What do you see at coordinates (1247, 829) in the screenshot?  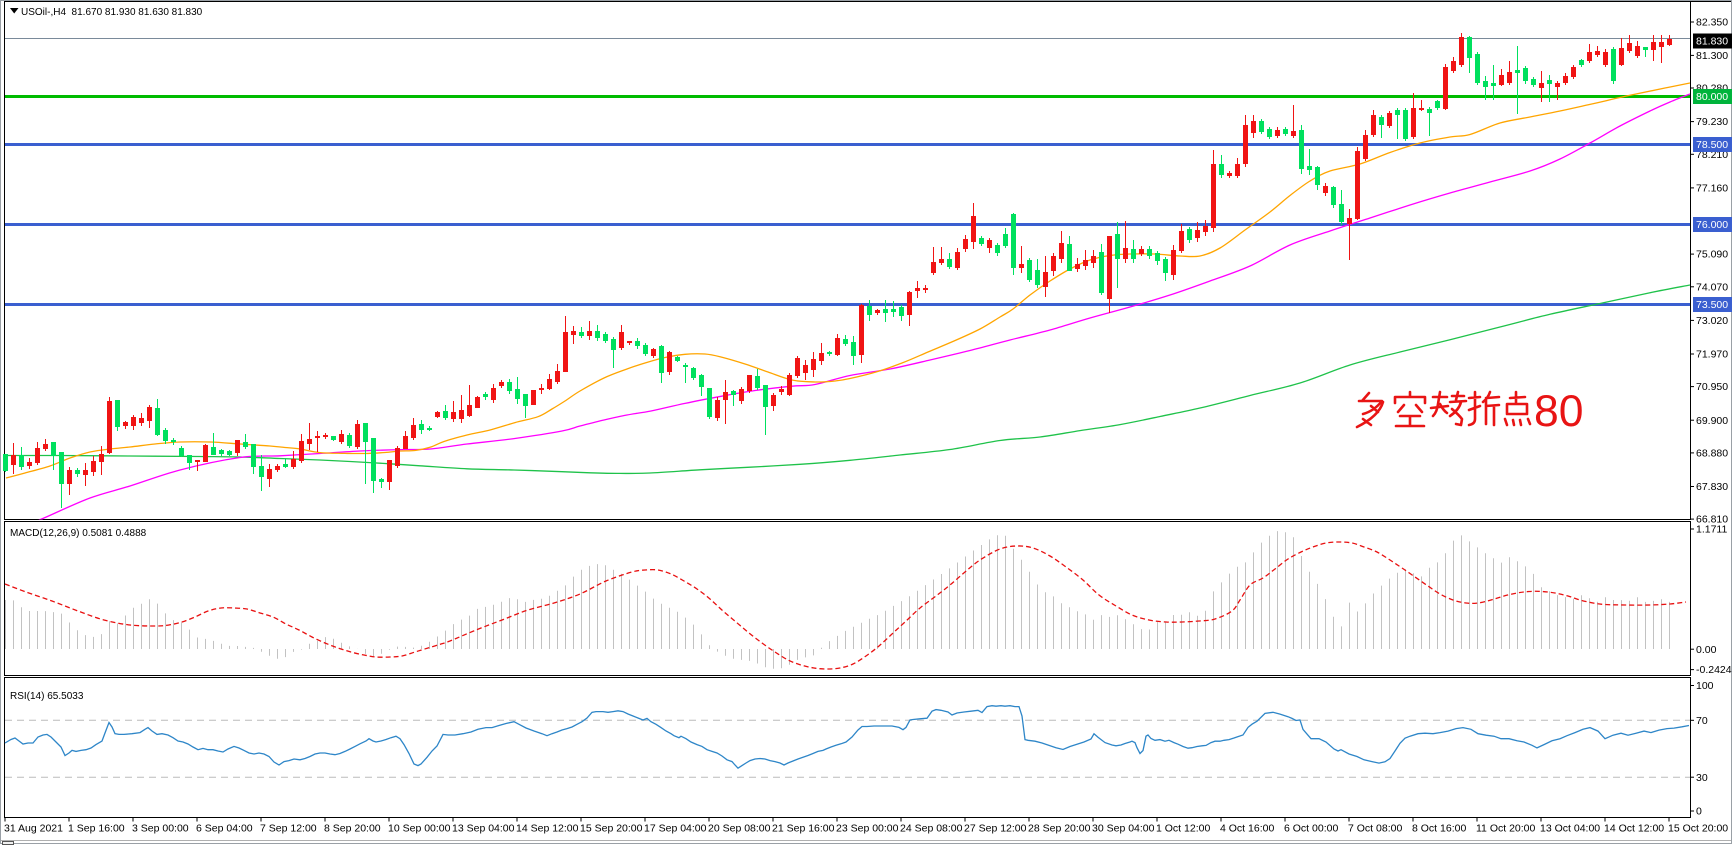 I see `svg-text: 4 Oct 16:00` at bounding box center [1247, 829].